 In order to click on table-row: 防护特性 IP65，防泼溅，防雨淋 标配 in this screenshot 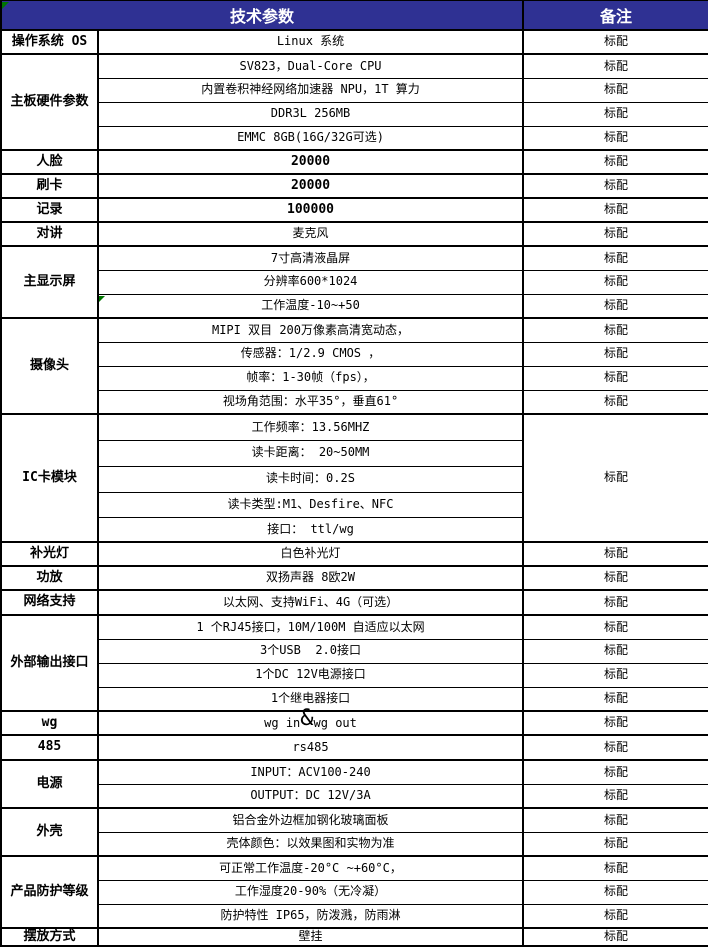, I will do `click(354, 916)`.